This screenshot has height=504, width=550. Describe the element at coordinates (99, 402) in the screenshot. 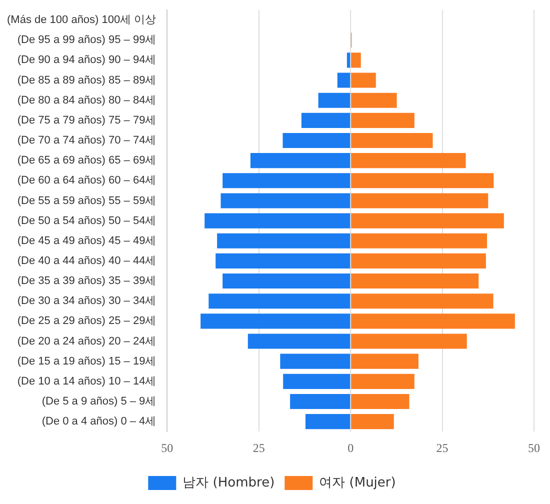

I see `y-tick-label: (De 5 a 9 años) 5 – 9세` at that location.